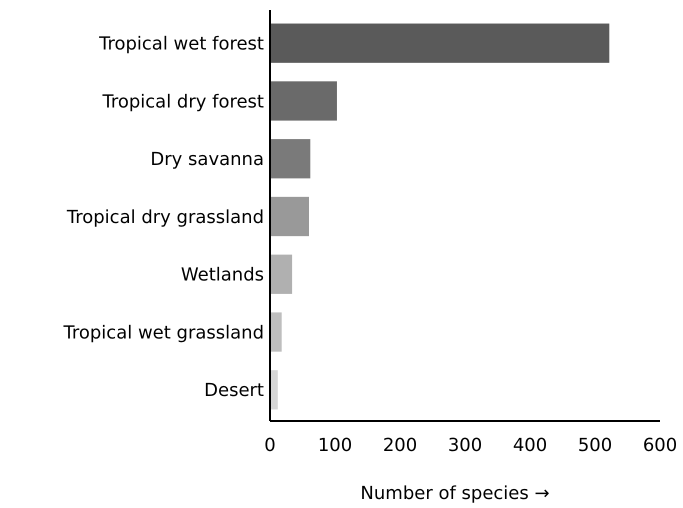 Image resolution: width=683 pixels, height=508 pixels. Describe the element at coordinates (465, 445) in the screenshot. I see `x-tick-label: 300` at that location.